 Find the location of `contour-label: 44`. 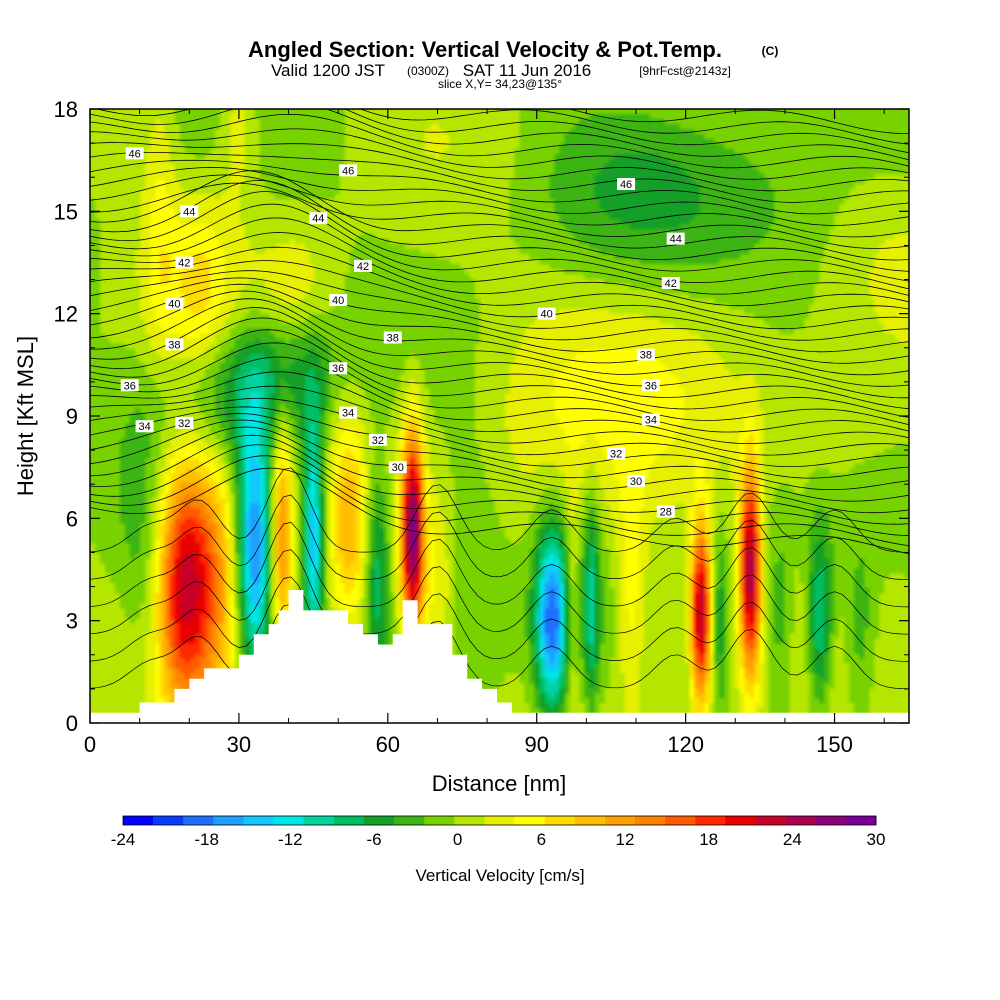

contour-label: 44 is located at coordinates (318, 218).